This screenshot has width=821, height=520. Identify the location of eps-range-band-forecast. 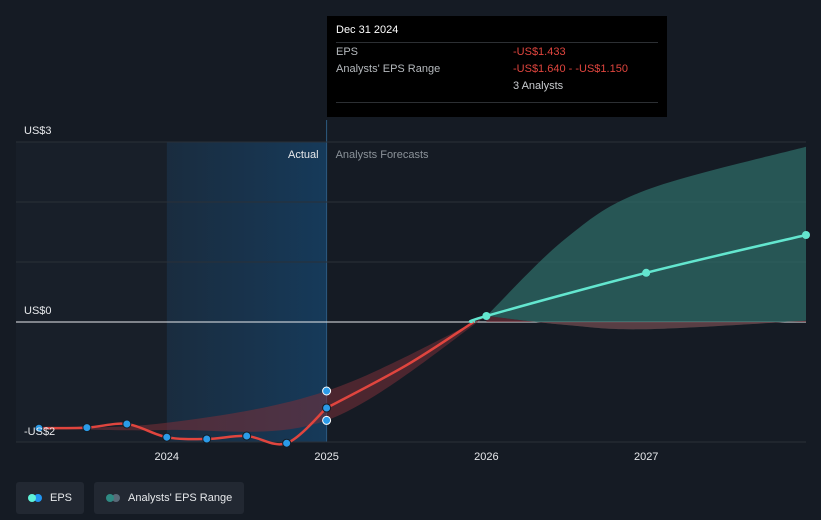
(646, 238).